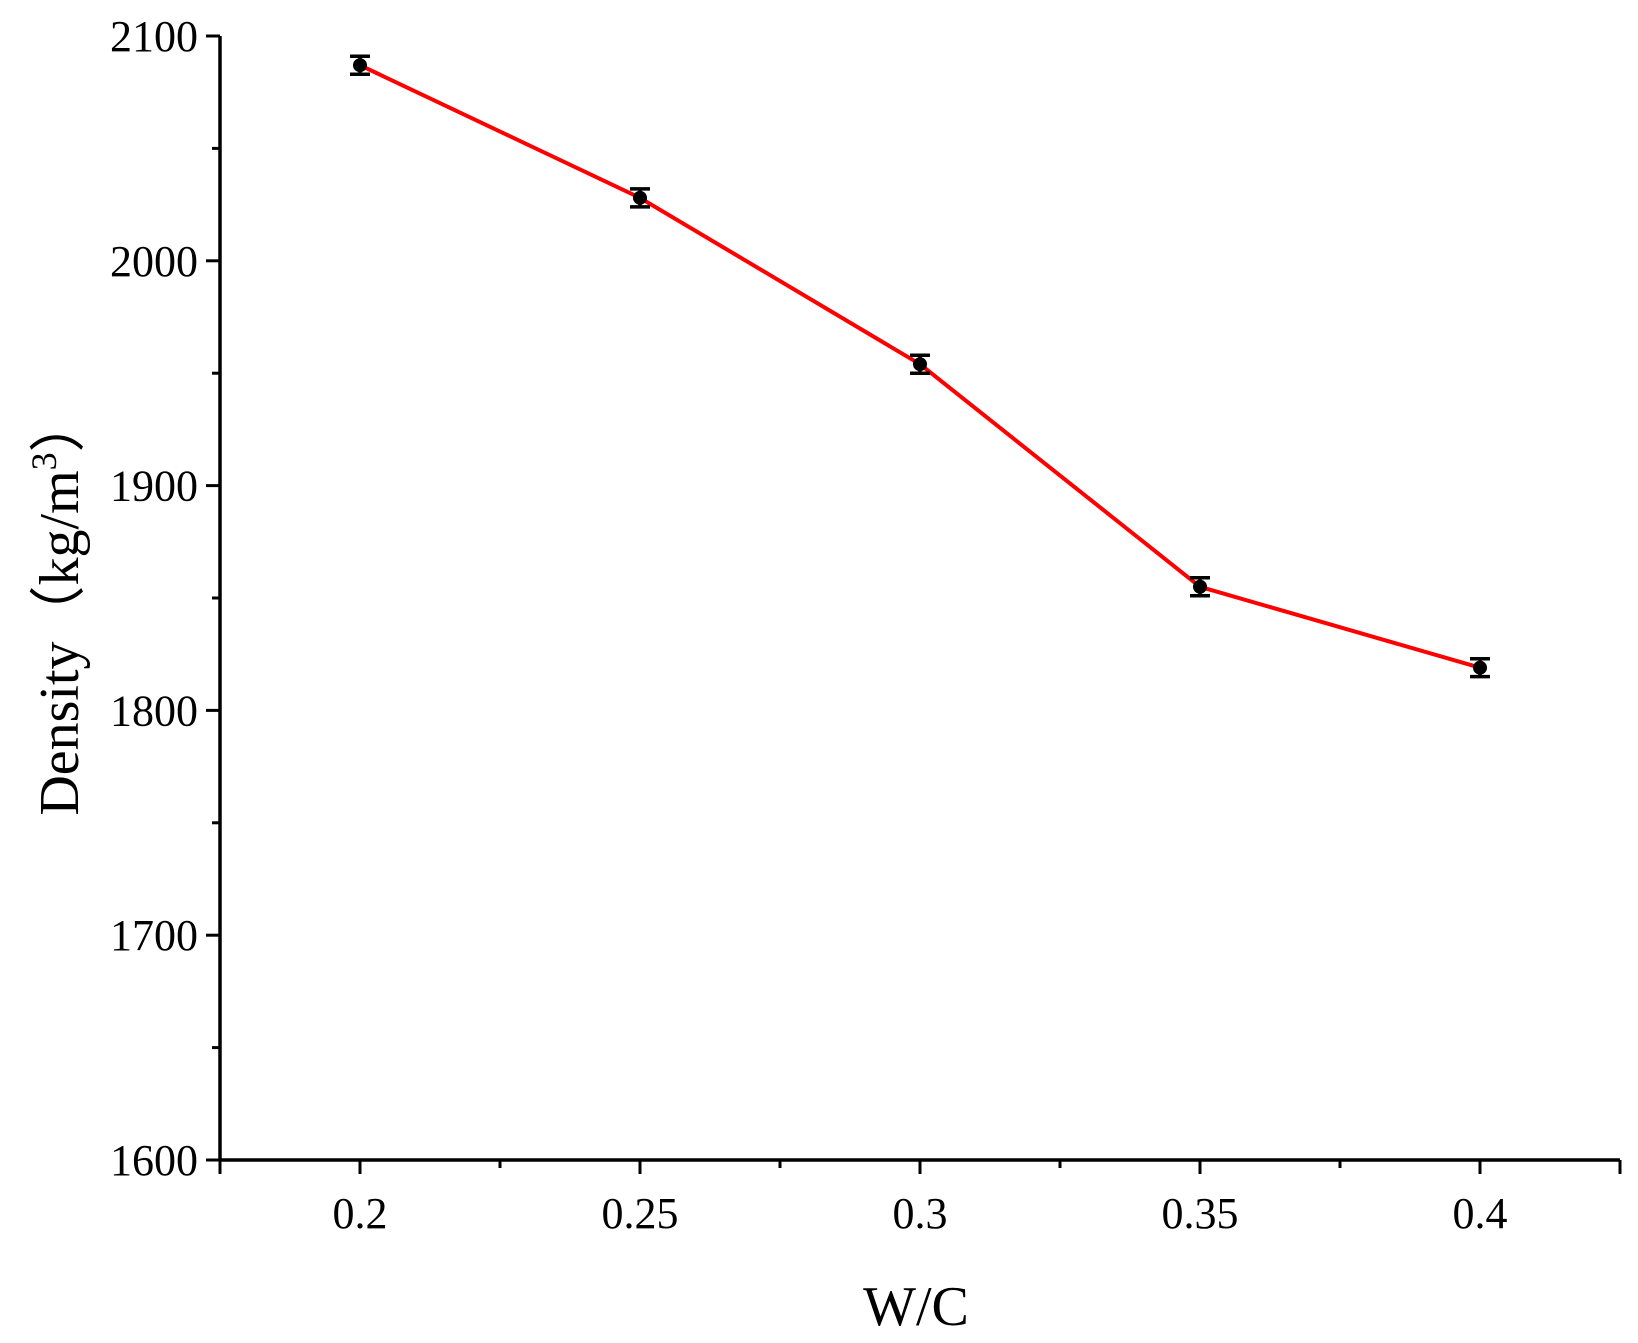  I want to click on y-axis-title-sup: 3, so click(44, 461).